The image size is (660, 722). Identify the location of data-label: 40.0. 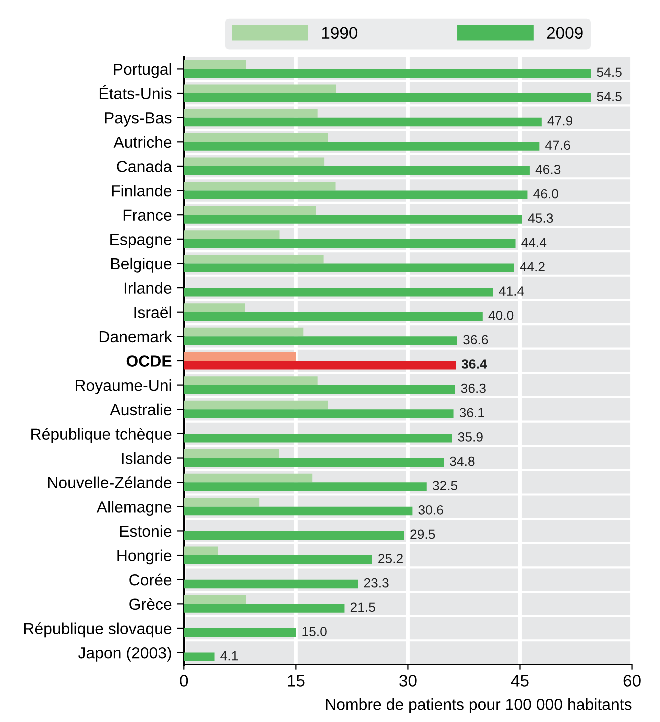
(501, 315).